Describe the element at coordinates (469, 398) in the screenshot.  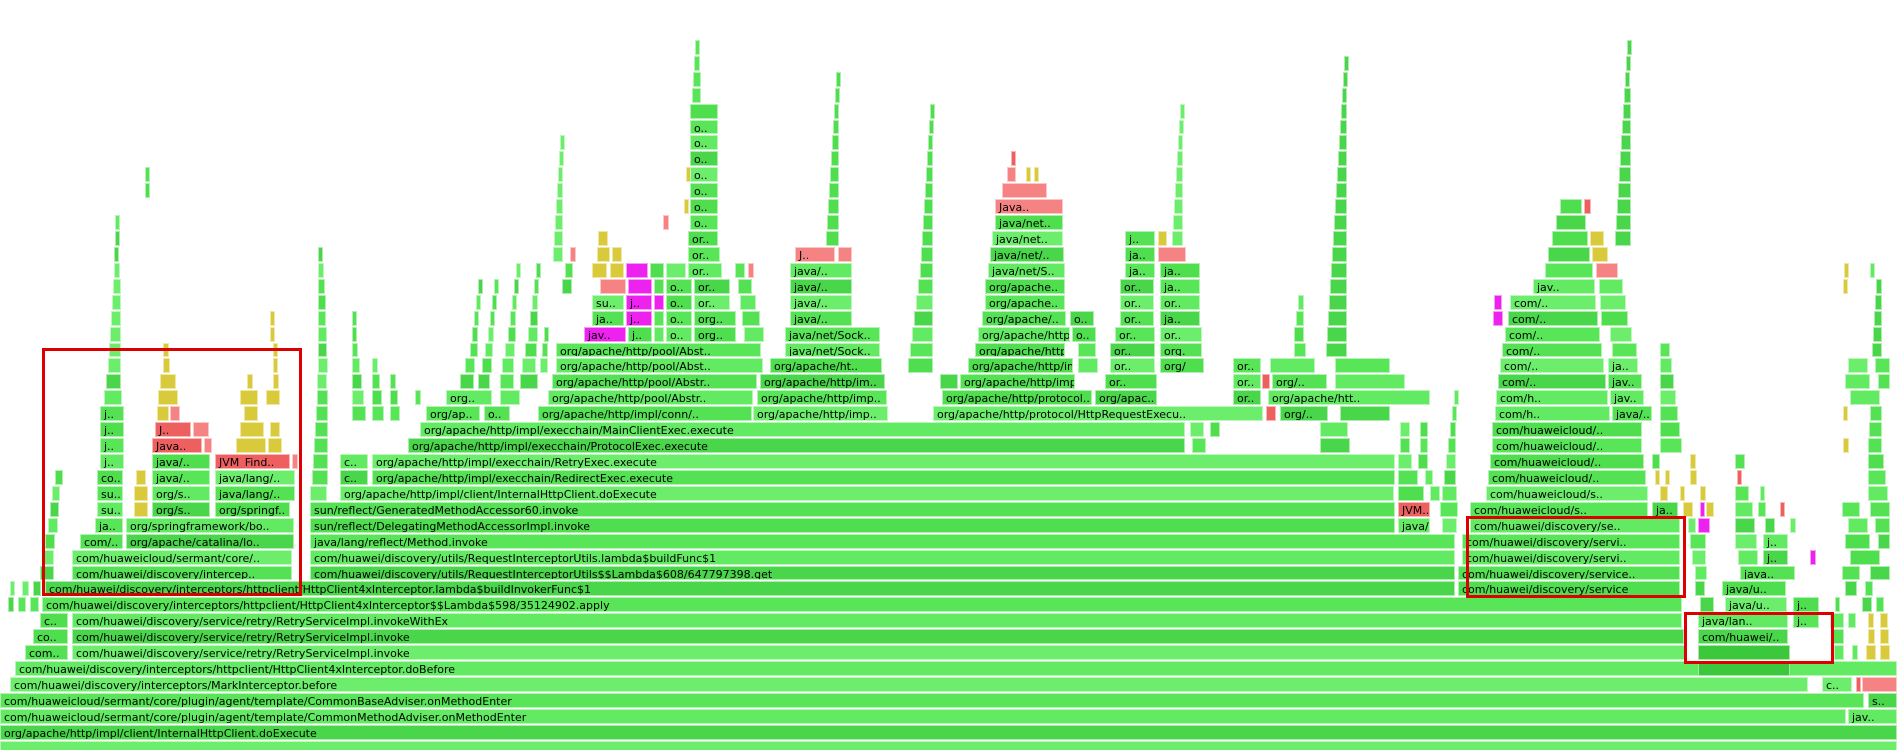
I see `flame-frame: org..` at that location.